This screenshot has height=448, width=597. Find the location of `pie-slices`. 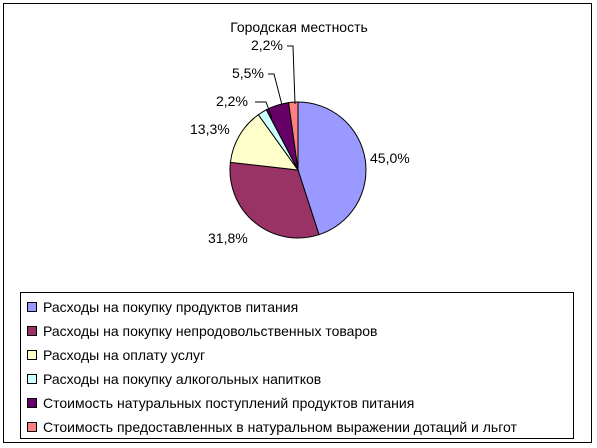

pie-slices is located at coordinates (298, 170).